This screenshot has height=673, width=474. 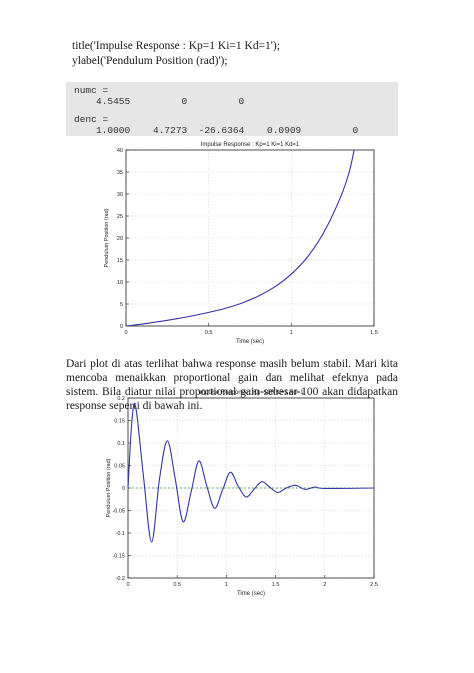 What do you see at coordinates (118, 557) in the screenshot?
I see `y-tick-label: -0.15` at bounding box center [118, 557].